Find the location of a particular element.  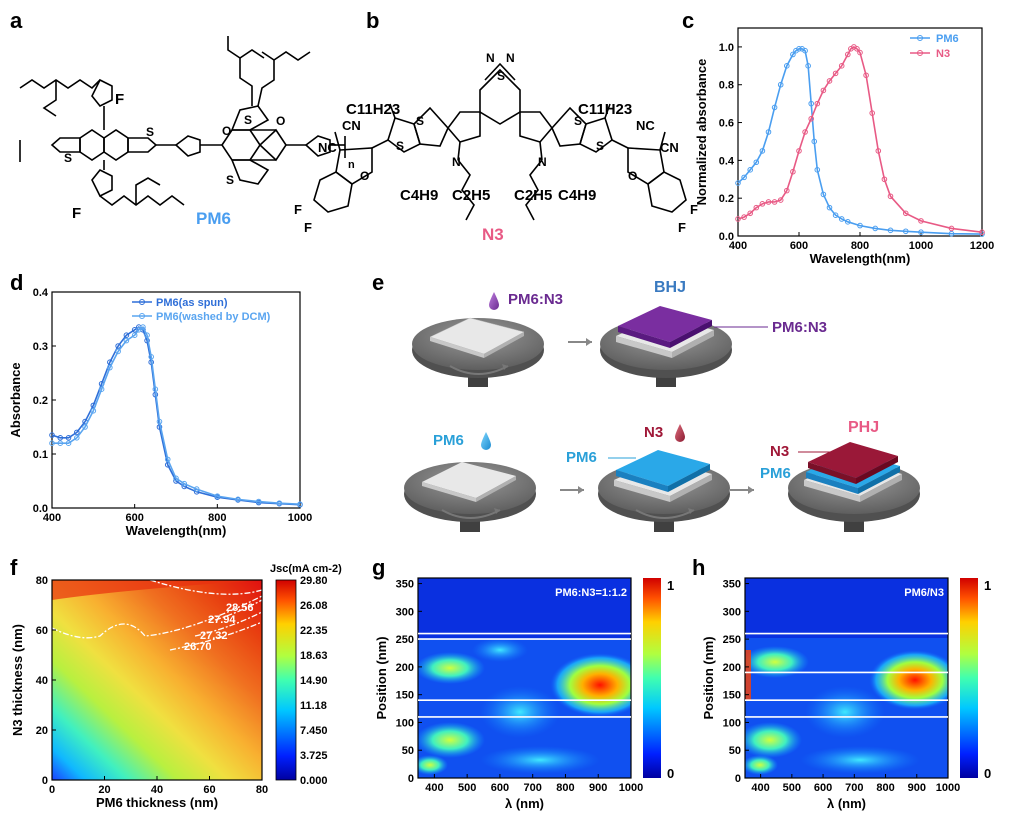

c-ytick-label: 0.2 is located at coordinates (726, 199).